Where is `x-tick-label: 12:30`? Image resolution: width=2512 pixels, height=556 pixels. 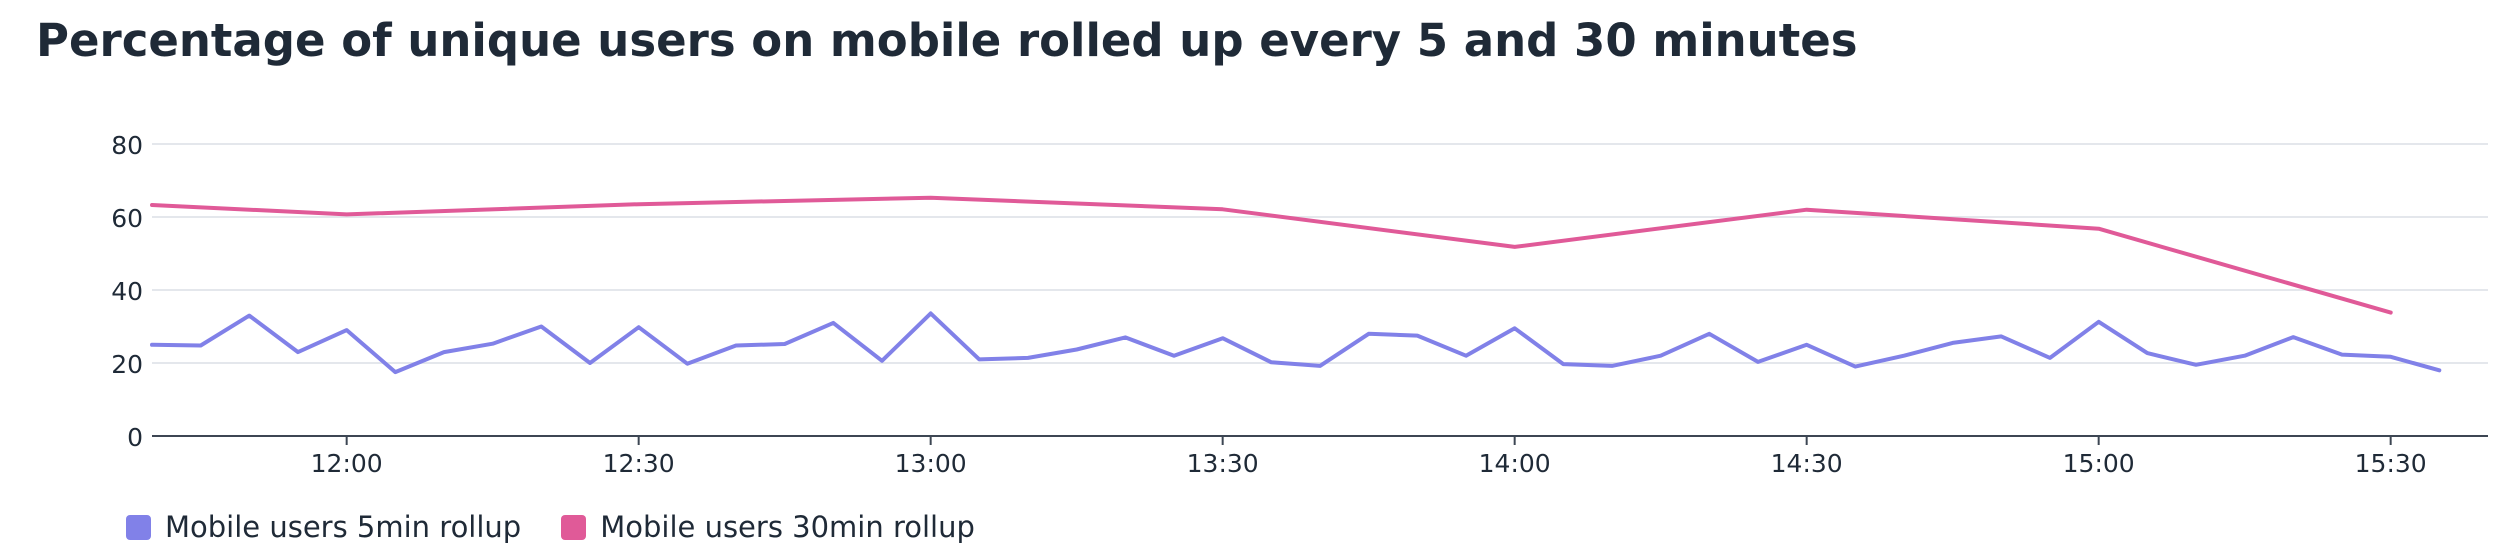 x-tick-label: 12:30 is located at coordinates (639, 463).